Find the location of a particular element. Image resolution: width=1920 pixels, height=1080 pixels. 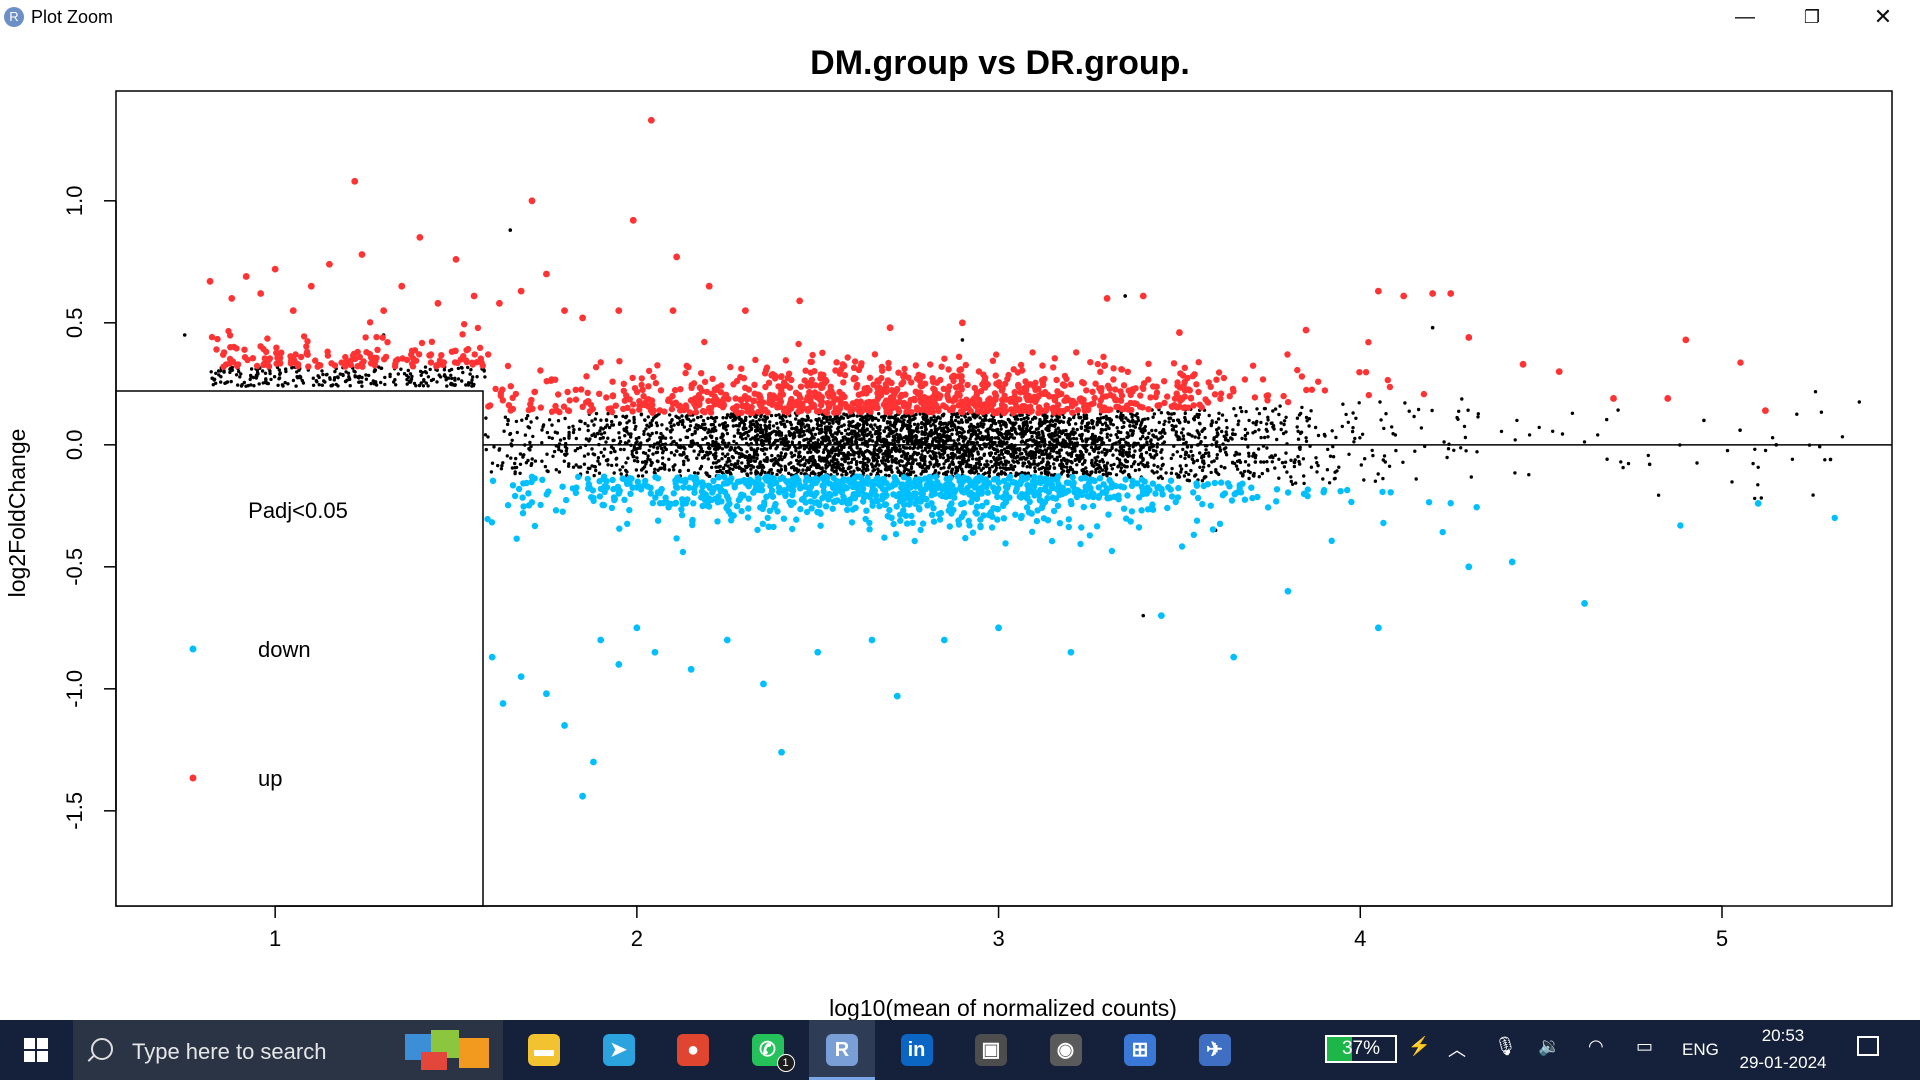

maximize-button: ❐ is located at coordinates (1812, 17).